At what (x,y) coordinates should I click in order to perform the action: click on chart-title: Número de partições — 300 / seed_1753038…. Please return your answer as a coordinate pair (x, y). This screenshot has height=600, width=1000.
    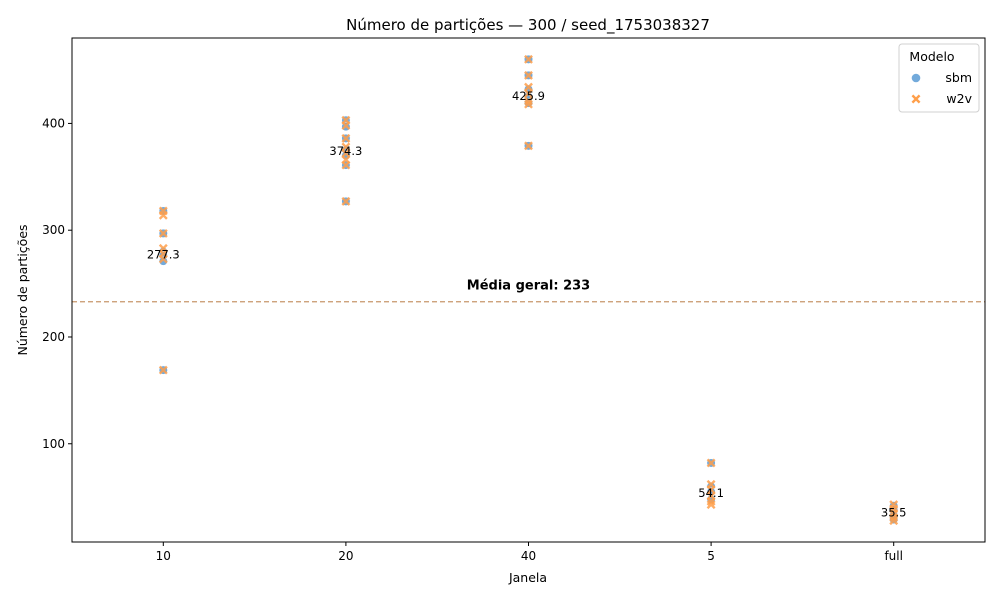
    Looking at the image, I should click on (528, 25).